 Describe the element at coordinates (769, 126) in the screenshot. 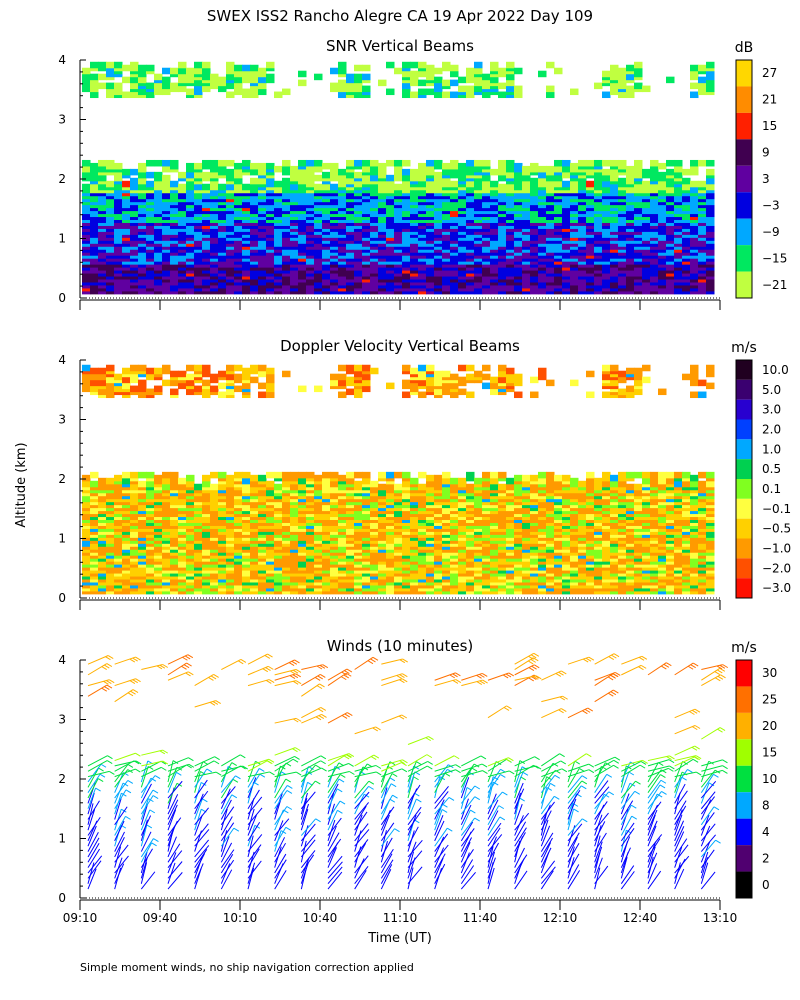

I see `colorbar-tick-label: 15` at that location.